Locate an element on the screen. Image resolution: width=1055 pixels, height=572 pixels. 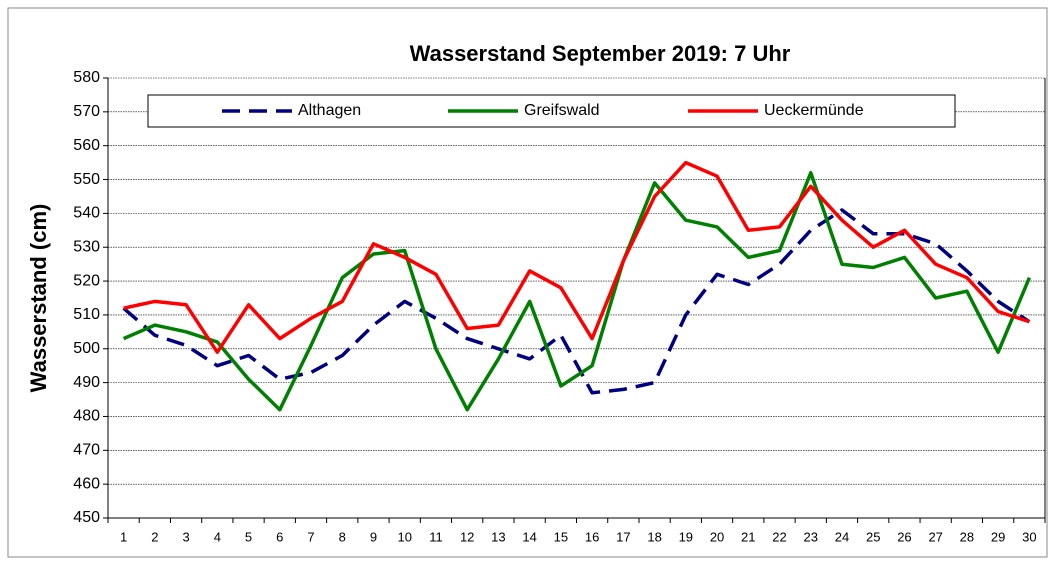
y-tick-label: 550 is located at coordinates (86, 179).